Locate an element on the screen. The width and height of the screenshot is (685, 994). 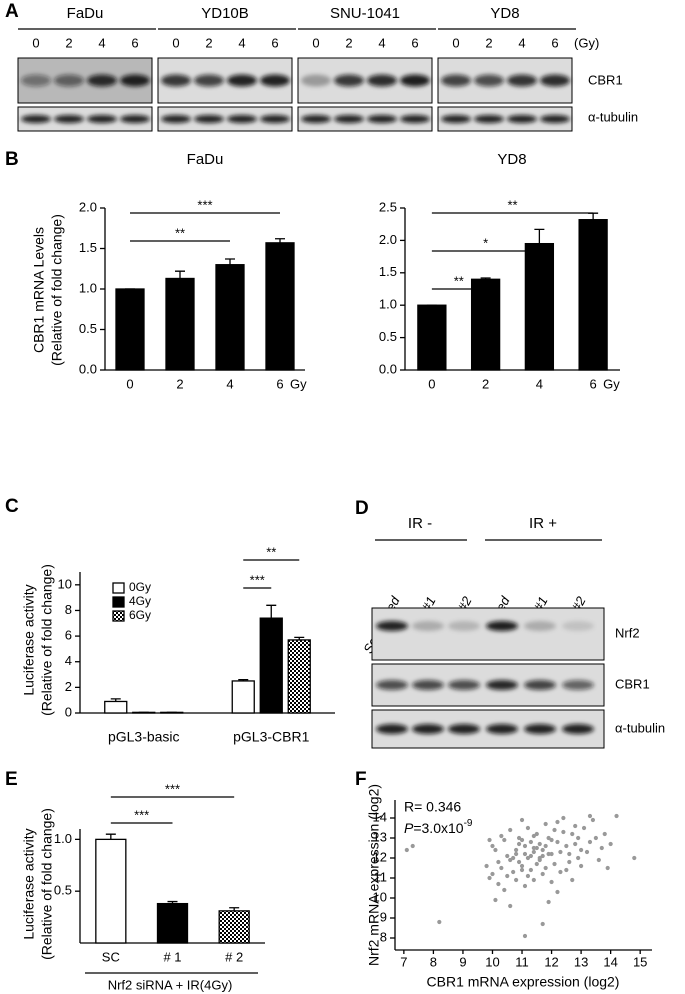
y-tick-label: 1.5 is located at coordinates (388, 271).